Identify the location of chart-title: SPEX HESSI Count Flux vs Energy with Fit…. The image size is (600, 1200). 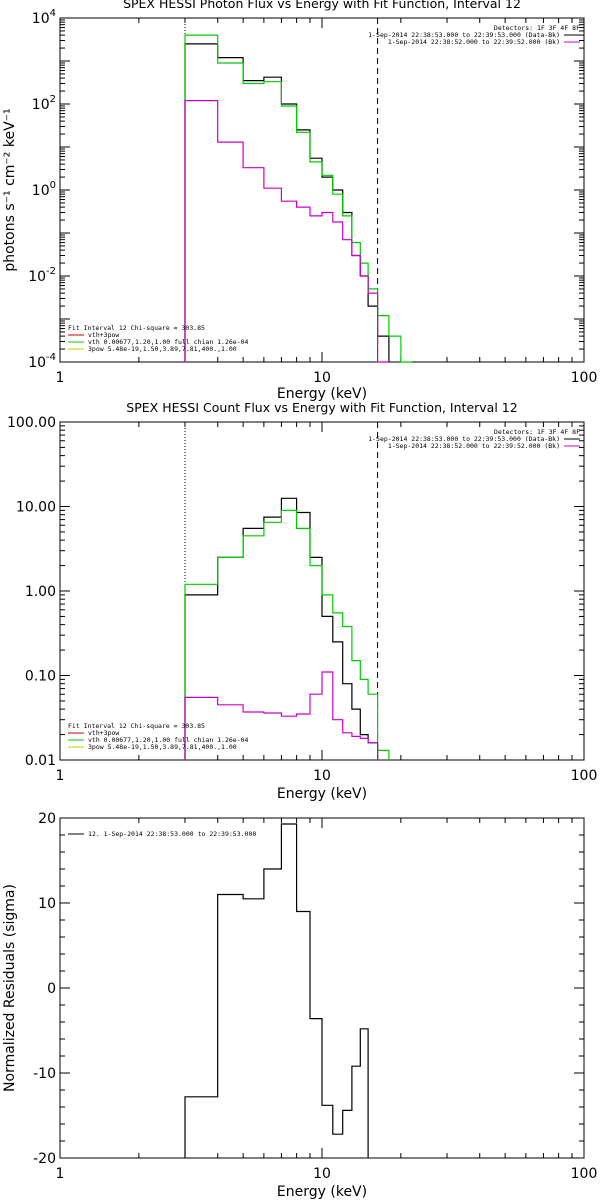
(321, 407).